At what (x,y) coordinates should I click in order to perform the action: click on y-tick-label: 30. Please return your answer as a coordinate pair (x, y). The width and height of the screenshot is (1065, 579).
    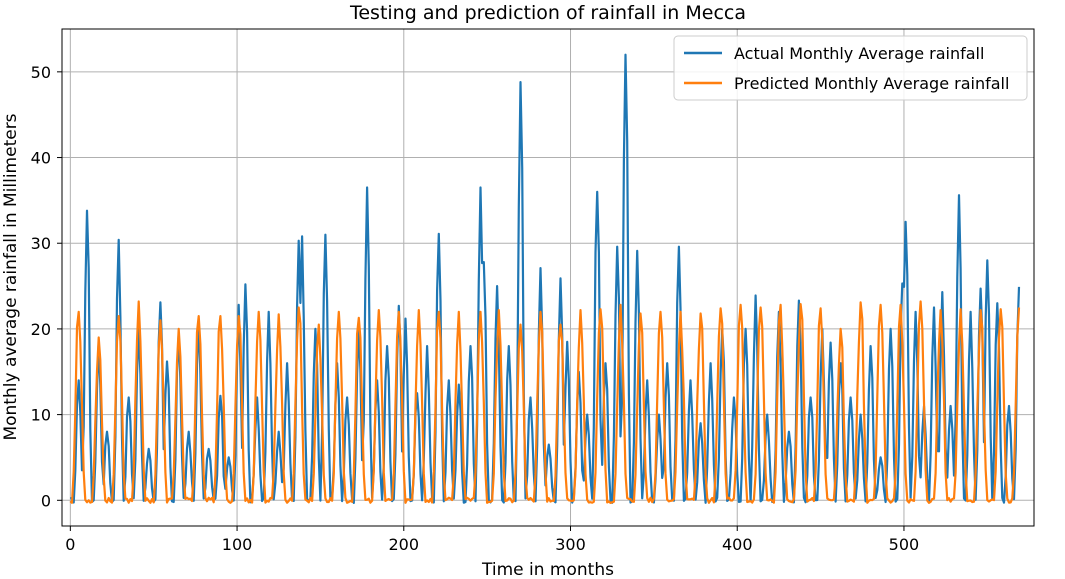
    Looking at the image, I should click on (41, 243).